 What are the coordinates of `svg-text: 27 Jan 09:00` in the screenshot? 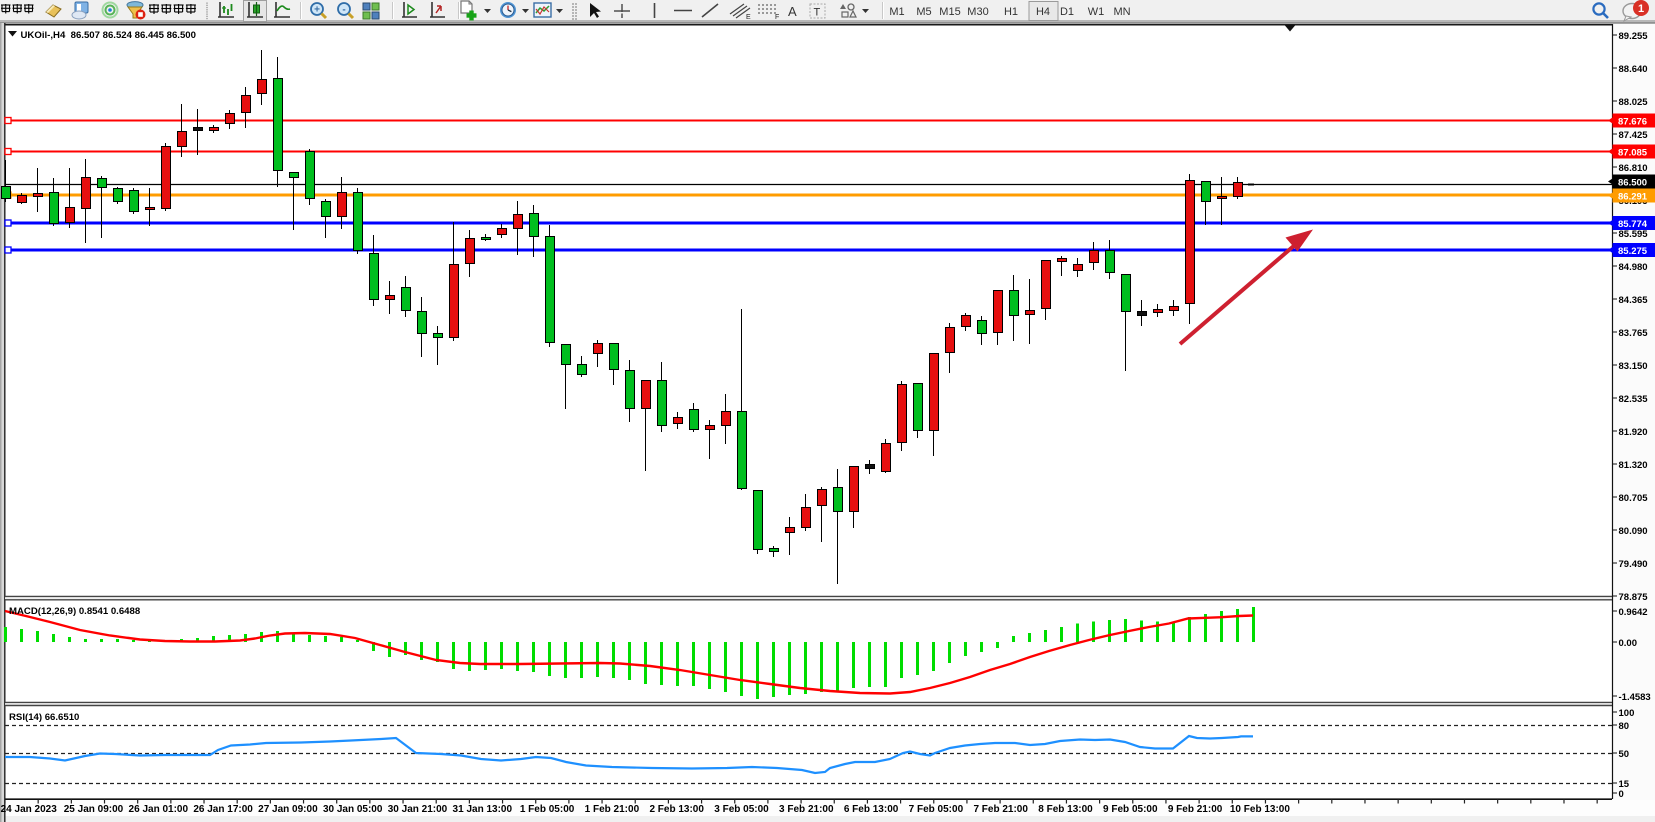 It's located at (288, 809).